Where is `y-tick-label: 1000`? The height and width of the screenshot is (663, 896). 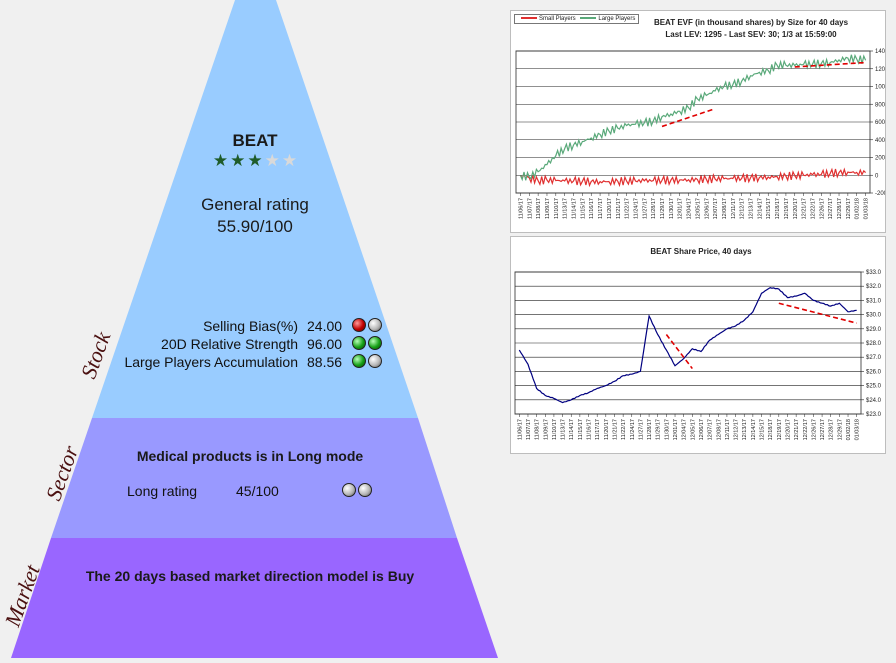
y-tick-label: 1000 is located at coordinates (880, 88).